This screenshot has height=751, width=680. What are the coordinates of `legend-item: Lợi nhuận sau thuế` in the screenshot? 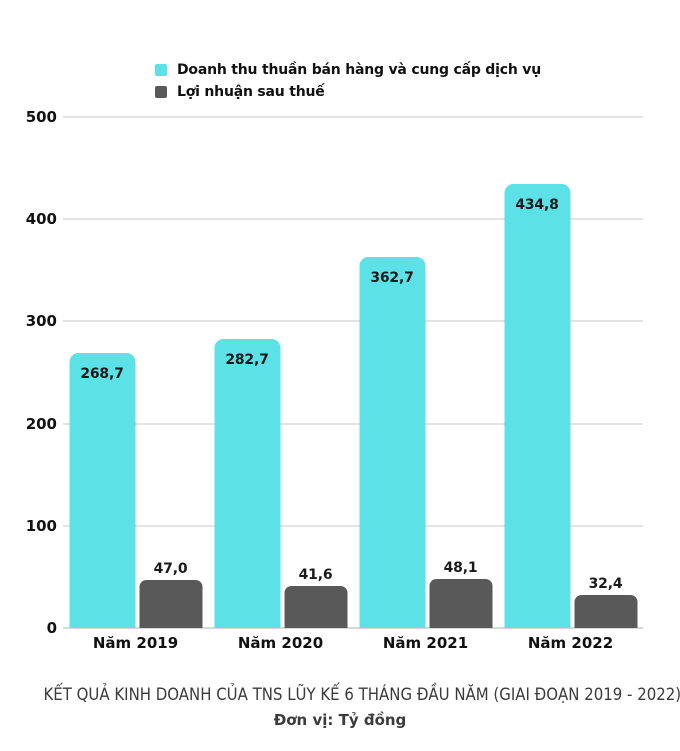 It's located at (348, 91).